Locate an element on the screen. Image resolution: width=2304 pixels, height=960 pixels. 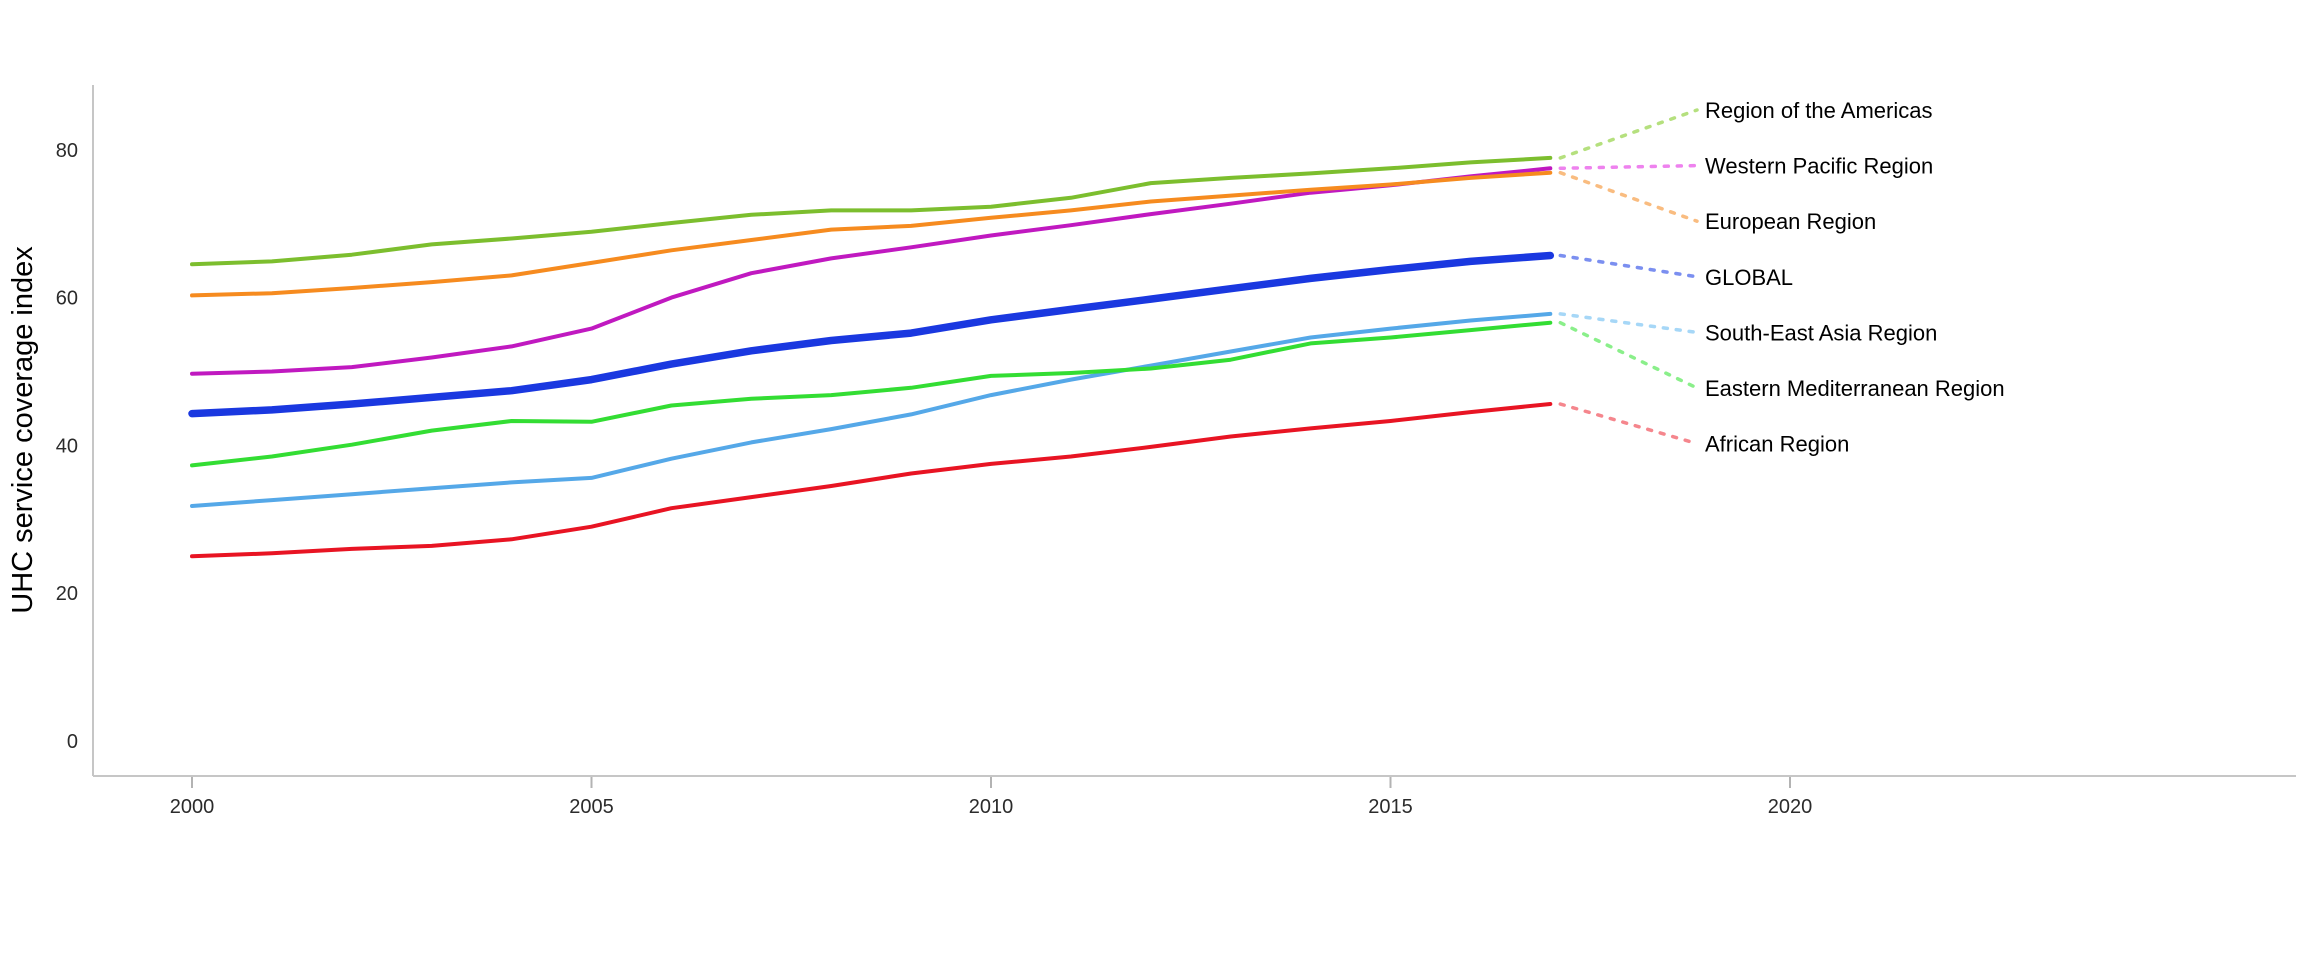
series-line-eastern-mediterranean-region is located at coordinates (871, 394).